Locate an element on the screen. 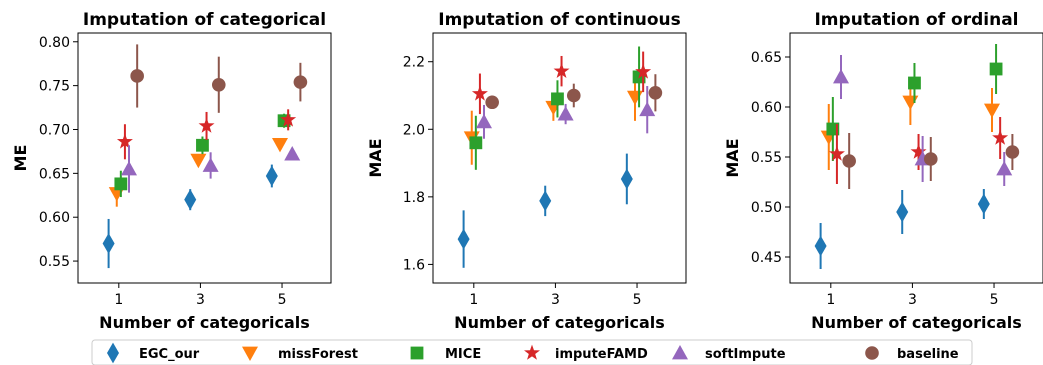  series-missforest is located at coordinates (553, 119).